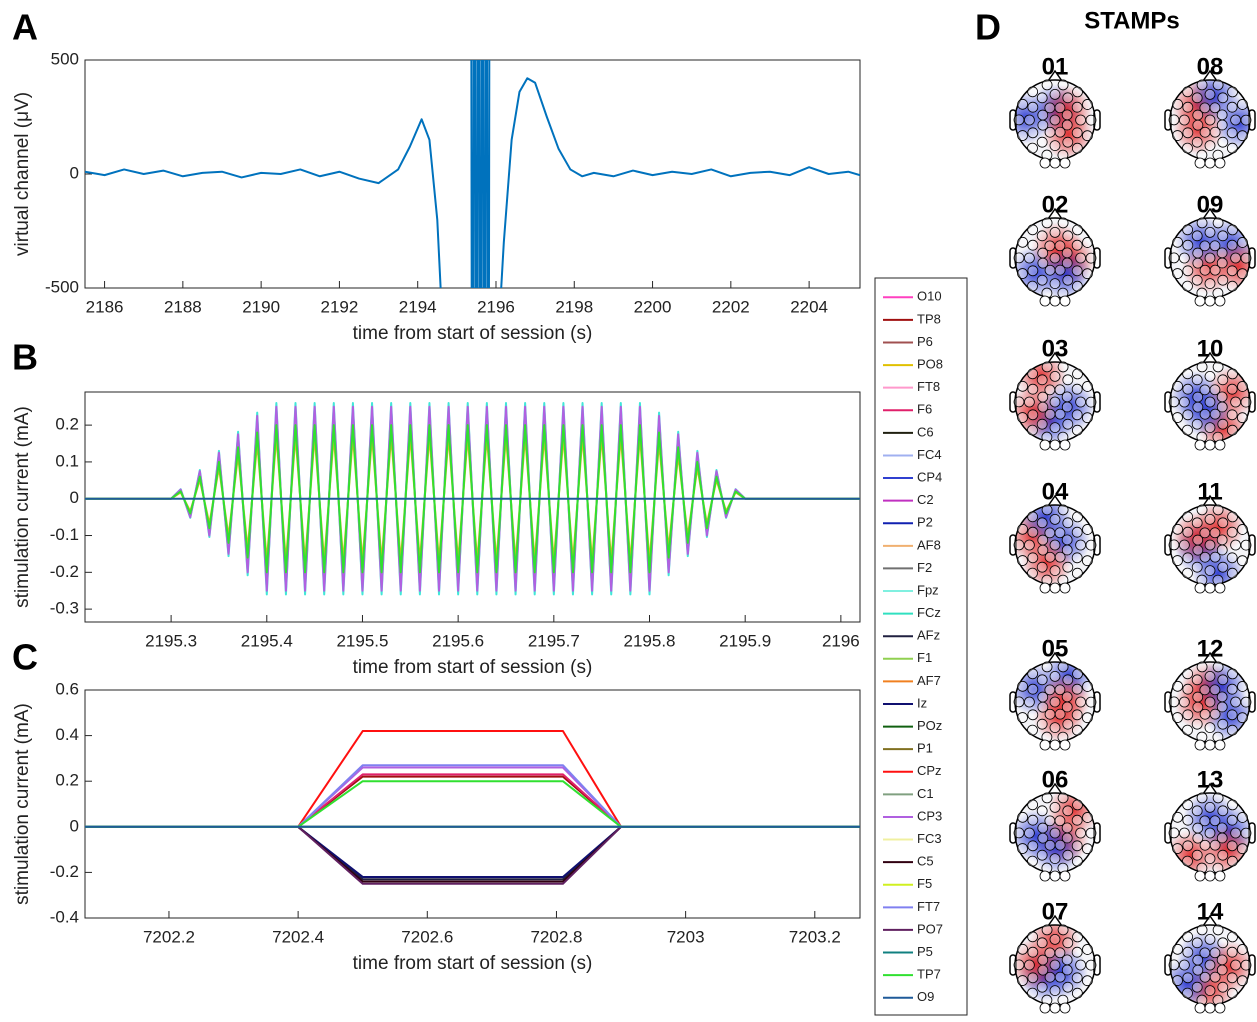  What do you see at coordinates (929, 680) in the screenshot?
I see `legend-label: AF7` at bounding box center [929, 680].